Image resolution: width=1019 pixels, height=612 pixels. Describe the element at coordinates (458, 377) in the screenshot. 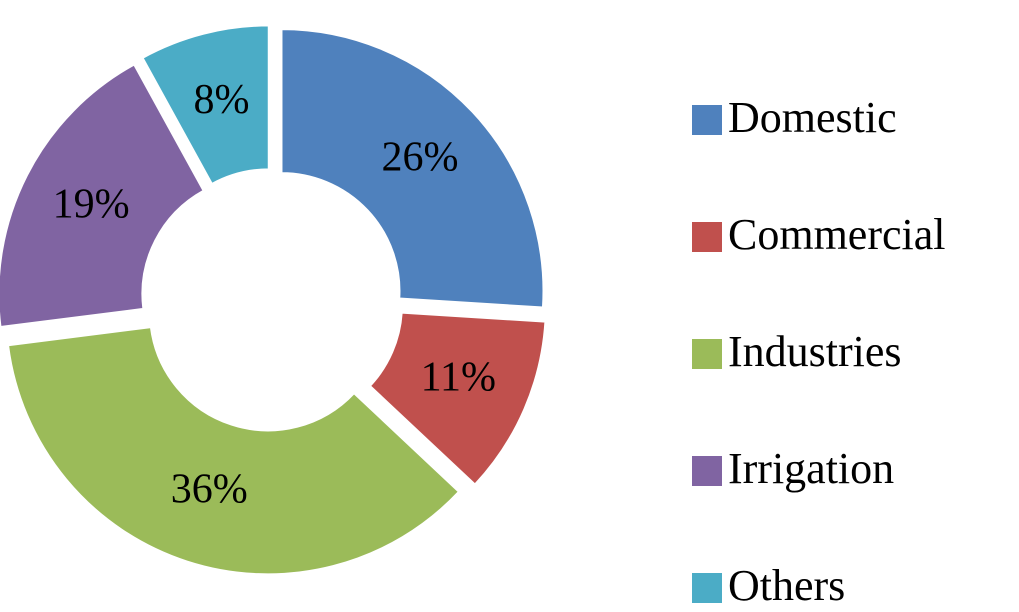

I see `data-label: 11%` at that location.